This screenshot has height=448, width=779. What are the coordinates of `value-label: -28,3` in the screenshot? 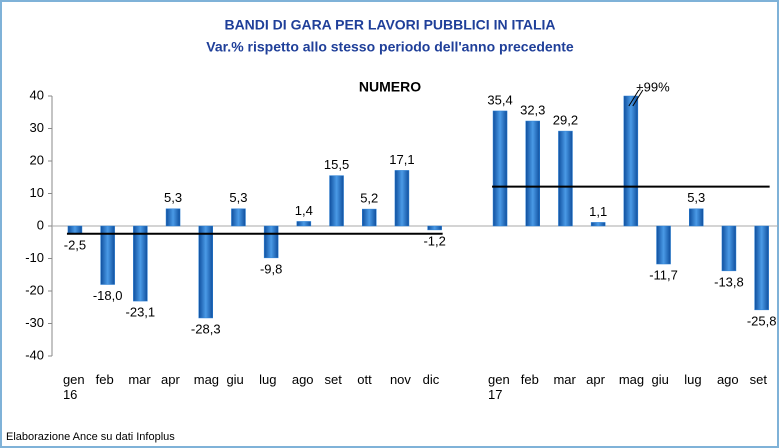 It's located at (206, 328).